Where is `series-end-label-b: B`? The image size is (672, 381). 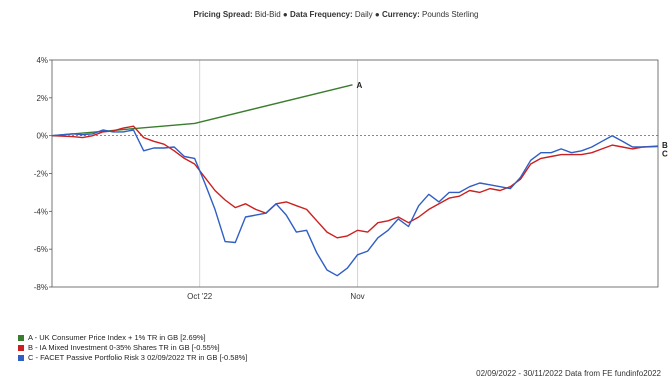
series-end-label-b: B is located at coordinates (665, 145).